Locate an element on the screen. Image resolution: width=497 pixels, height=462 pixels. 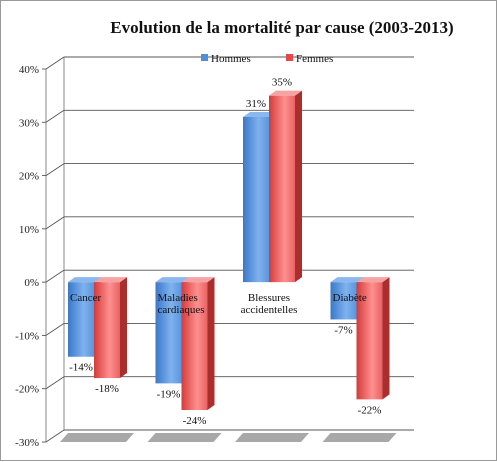
data-label: -22% is located at coordinates (370, 410).